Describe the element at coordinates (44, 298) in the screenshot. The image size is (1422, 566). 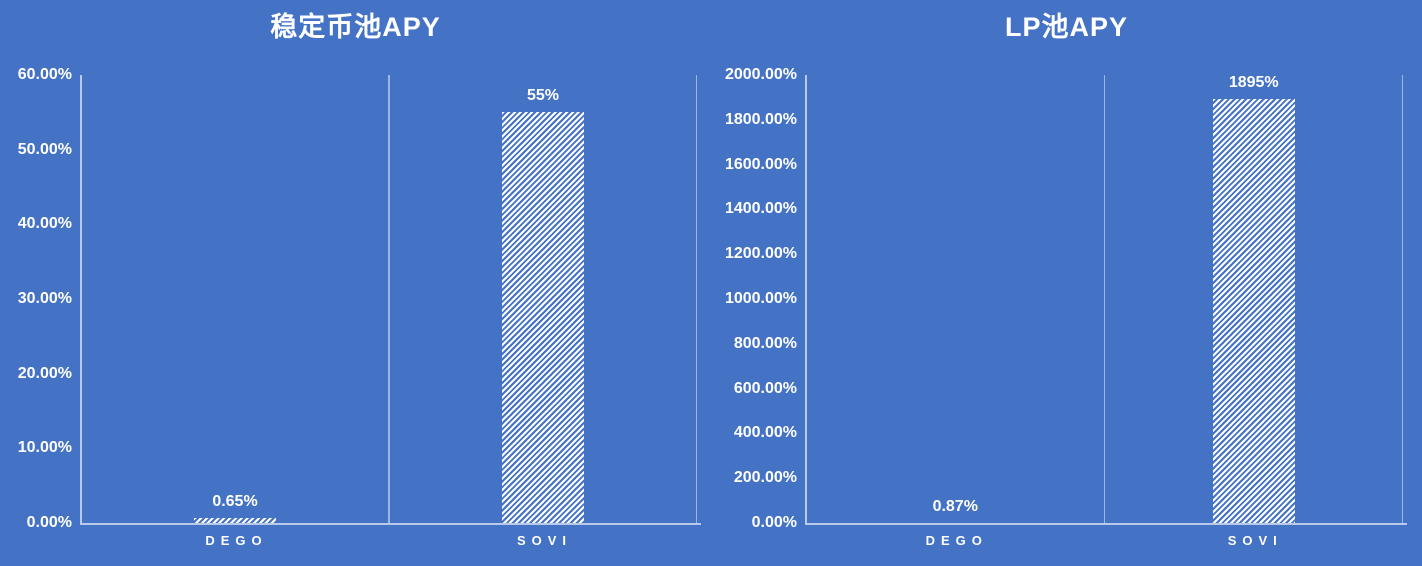
I see `y-axis-tick-label: 30.00%` at that location.